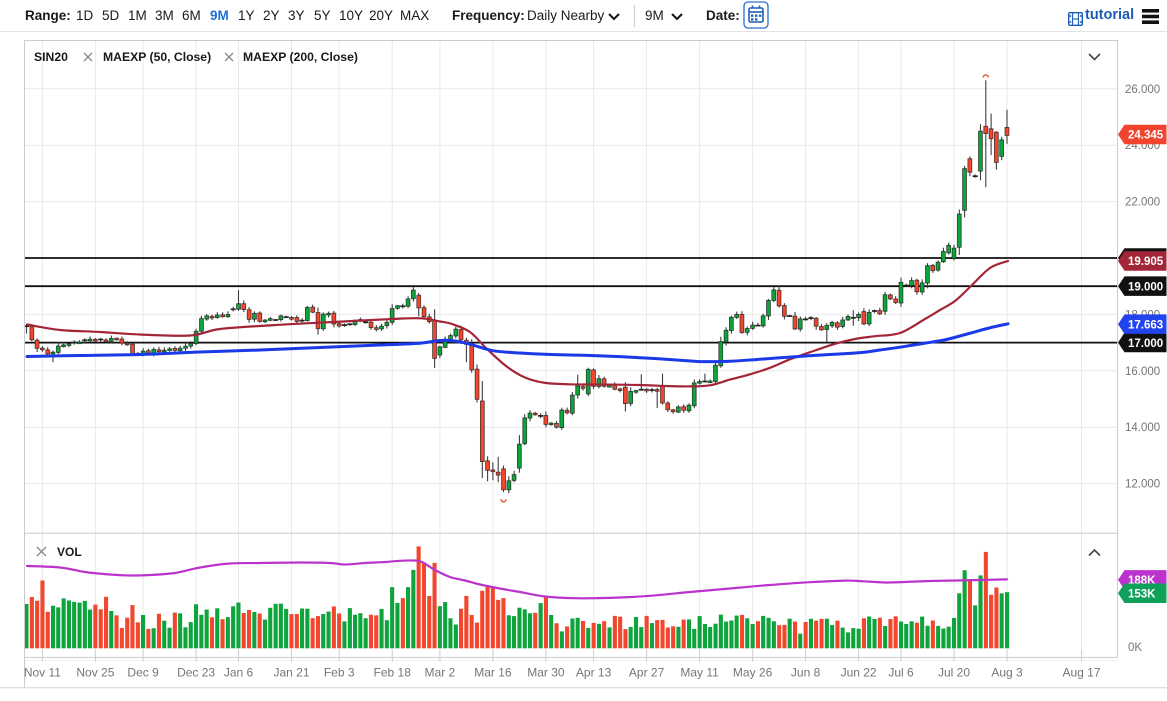  Describe the element at coordinates (1142, 372) in the screenshot. I see `svg-text: 16.000` at that location.